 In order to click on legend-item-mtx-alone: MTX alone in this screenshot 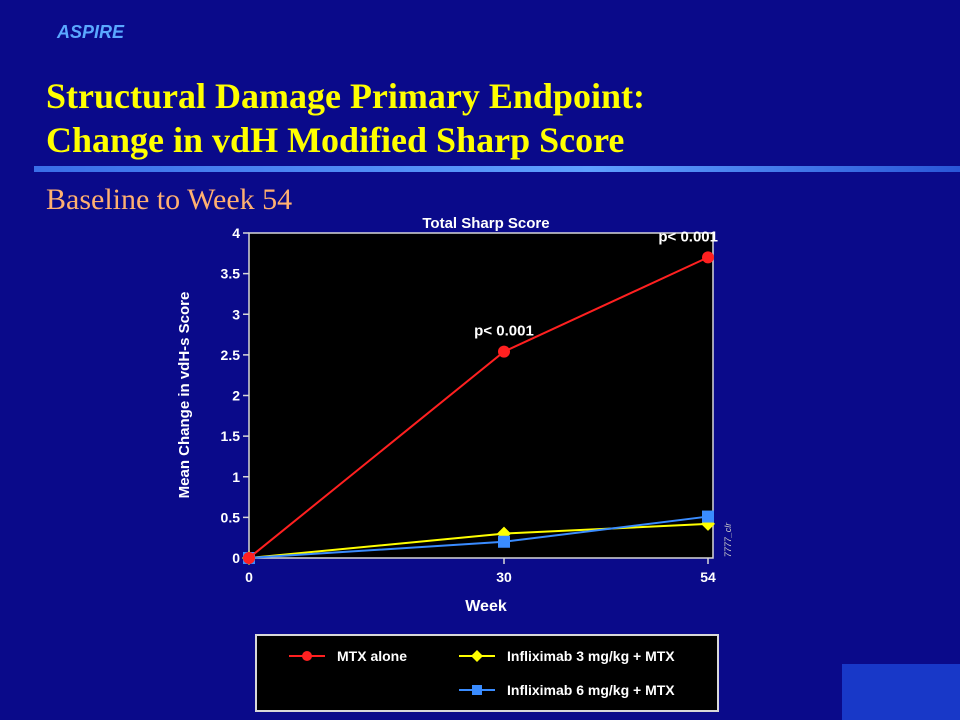, I will do `click(347, 656)`.